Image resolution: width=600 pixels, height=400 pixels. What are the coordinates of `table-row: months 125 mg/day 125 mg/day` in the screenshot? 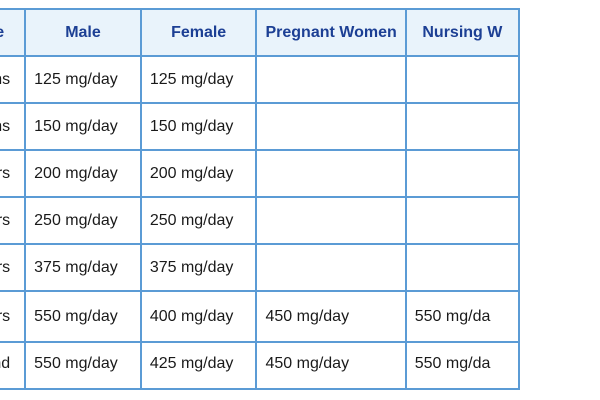 It's located at (260, 79).